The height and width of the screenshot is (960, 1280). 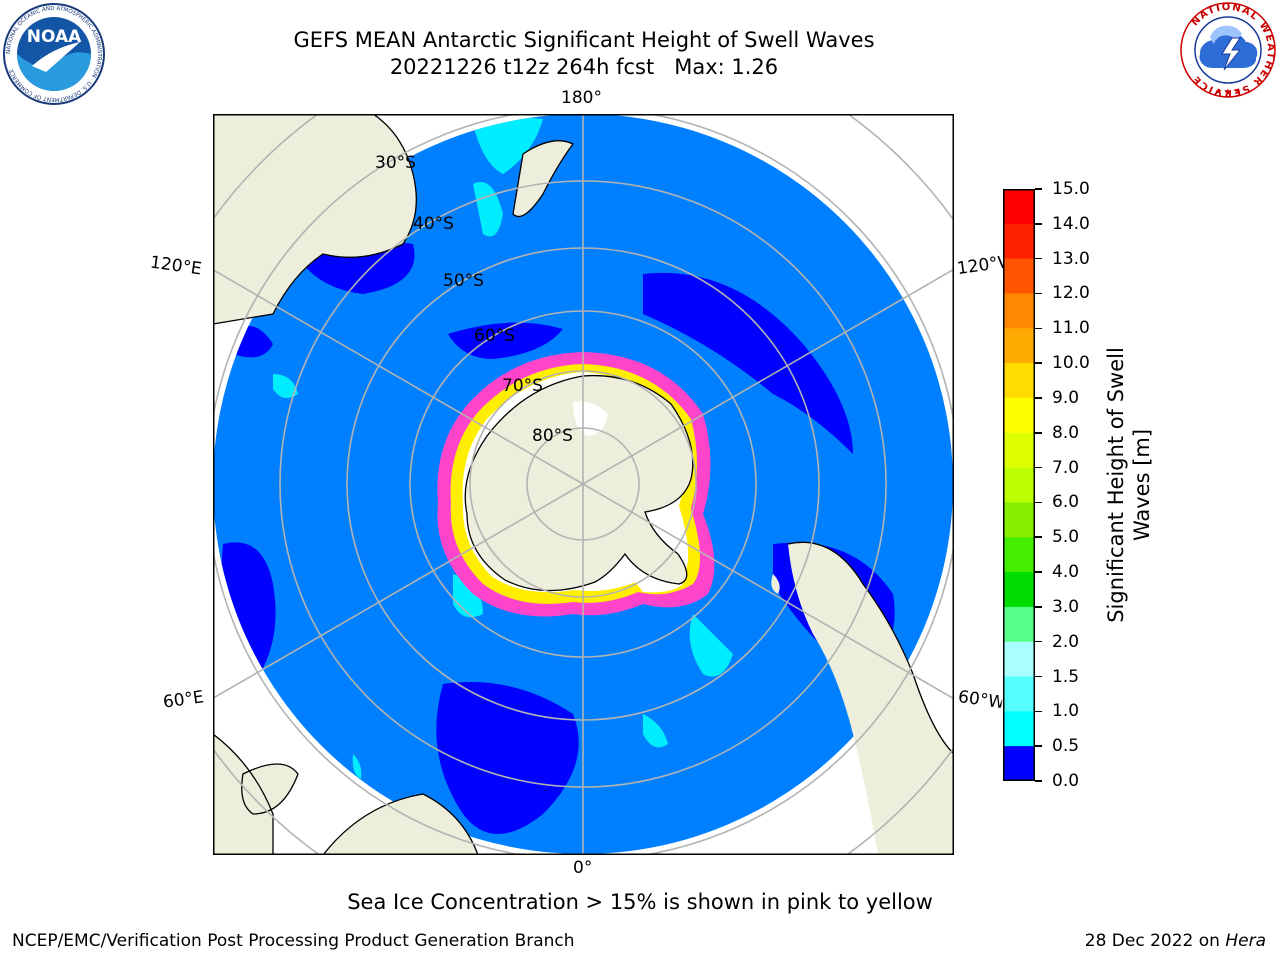 What do you see at coordinates (395, 163) in the screenshot?
I see `lat-label-30s: 30°S` at bounding box center [395, 163].